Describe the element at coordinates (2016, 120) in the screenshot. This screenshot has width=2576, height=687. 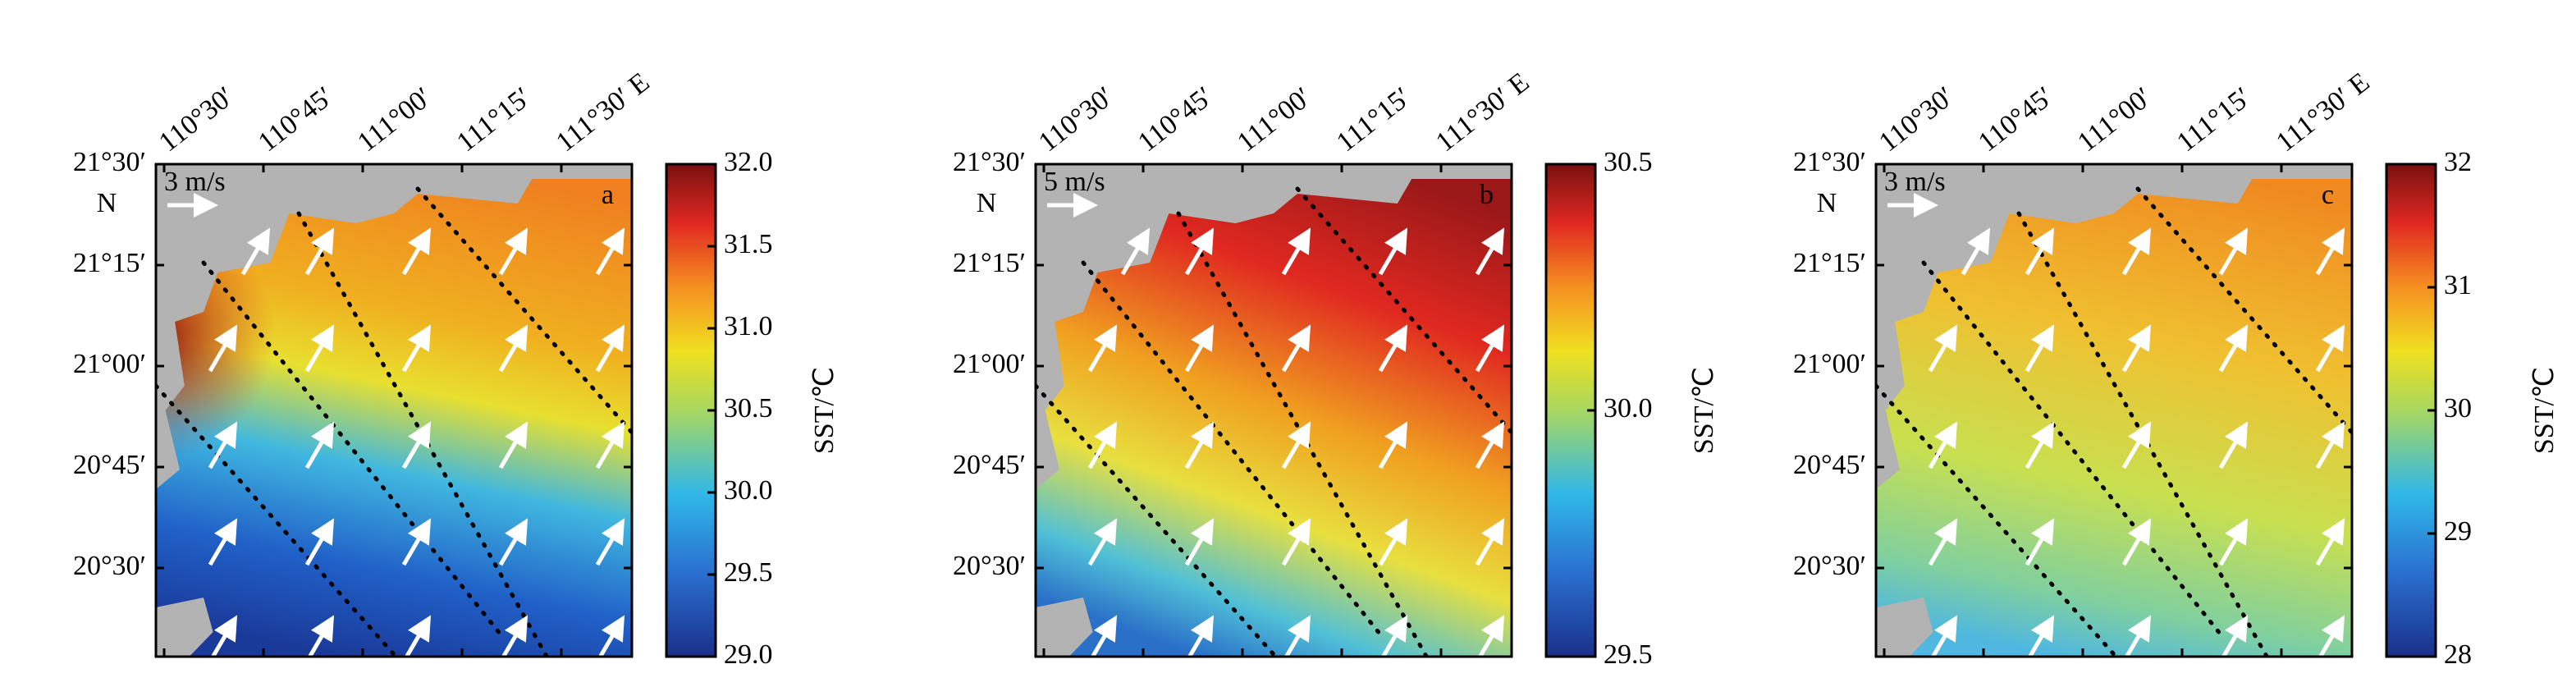
I see `lon-label: 110°45′` at that location.